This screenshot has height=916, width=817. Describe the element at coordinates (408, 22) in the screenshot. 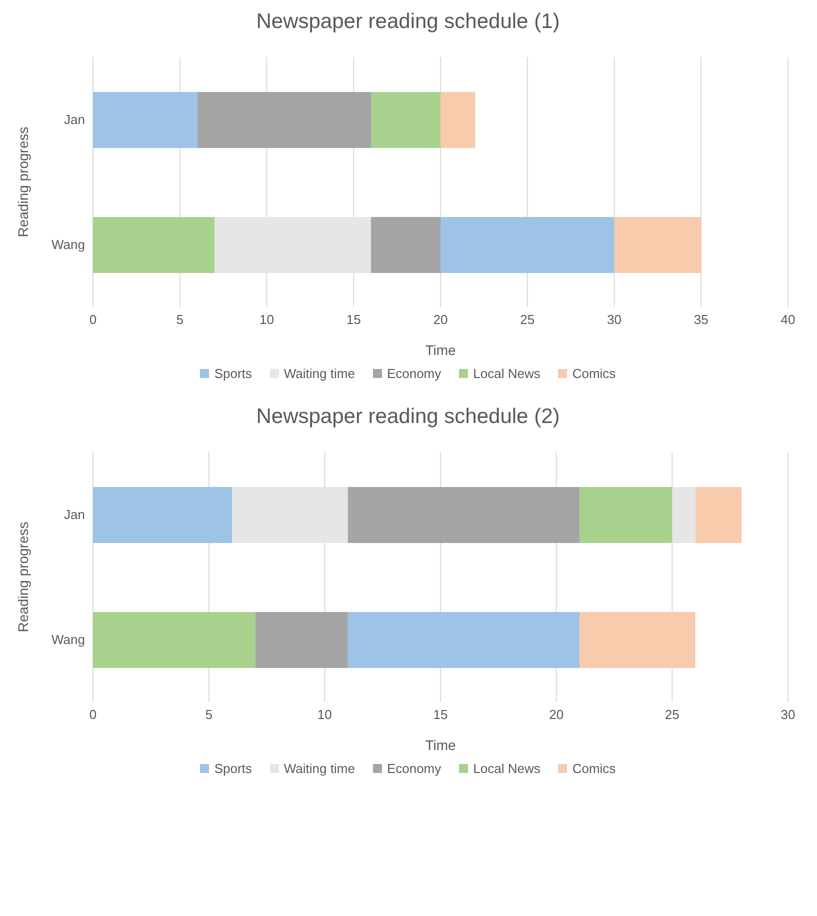

I see `chart-title: Newspaper reading schedule (1)` at that location.